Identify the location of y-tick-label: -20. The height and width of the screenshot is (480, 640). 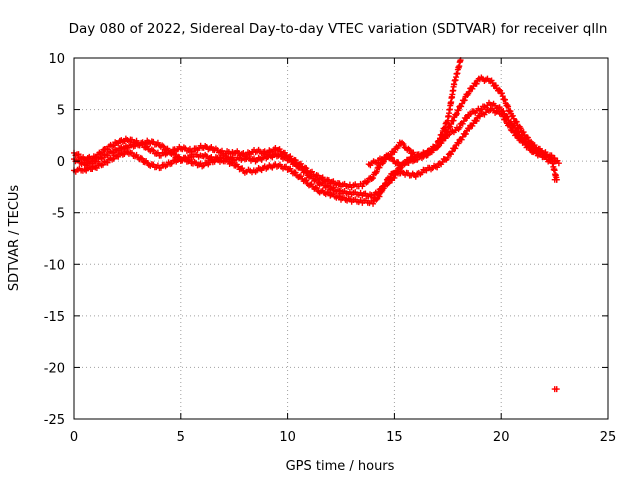
(54, 368).